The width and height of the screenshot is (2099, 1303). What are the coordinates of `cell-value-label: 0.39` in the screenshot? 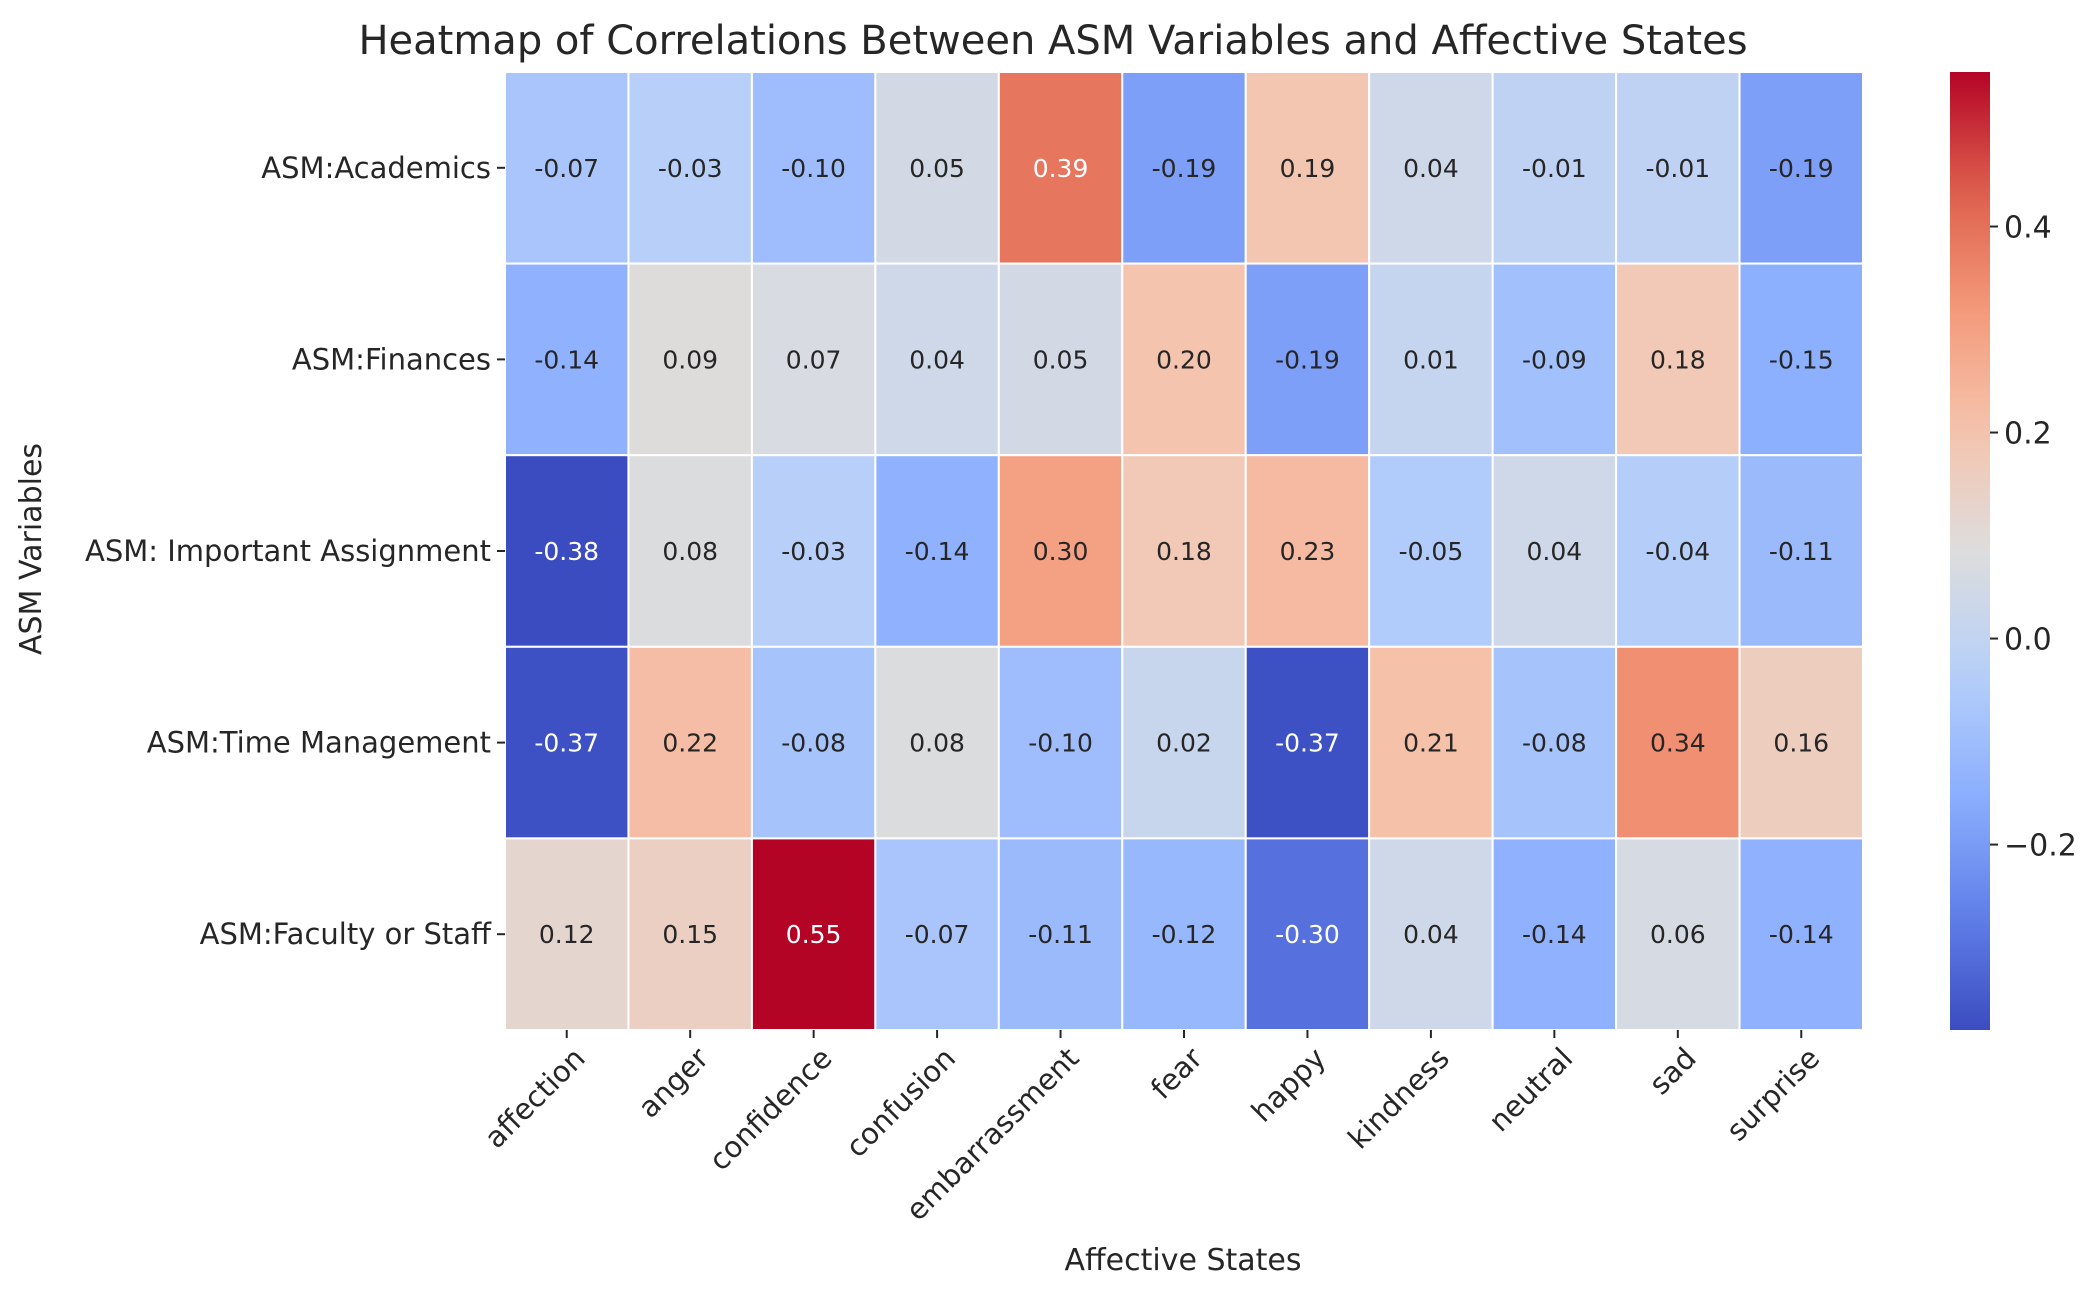 It's located at (1061, 168).